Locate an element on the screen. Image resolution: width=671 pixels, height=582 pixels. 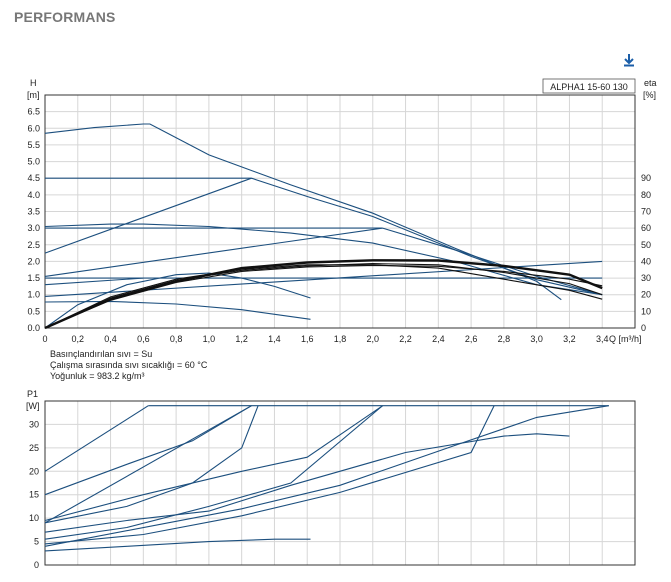
x-tick-label: 2,2 is located at coordinates (405, 339).